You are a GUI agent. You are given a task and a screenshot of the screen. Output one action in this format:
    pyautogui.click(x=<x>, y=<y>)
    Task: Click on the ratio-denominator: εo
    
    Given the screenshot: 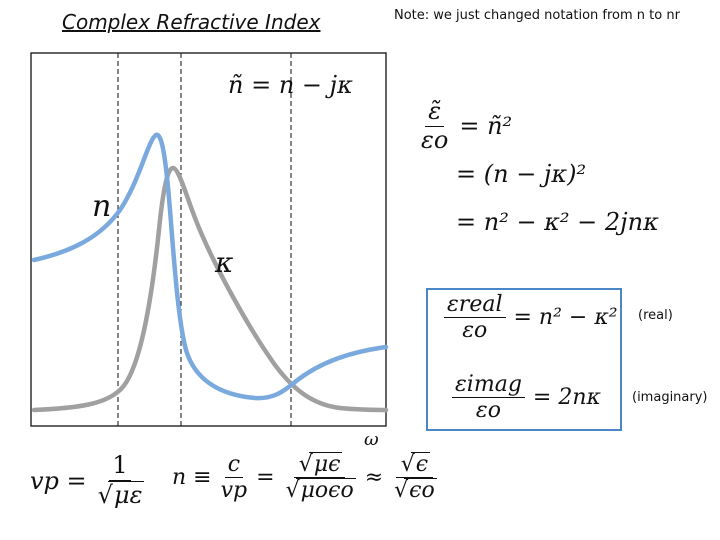 What is the action you would take?
    pyautogui.click(x=435, y=139)
    